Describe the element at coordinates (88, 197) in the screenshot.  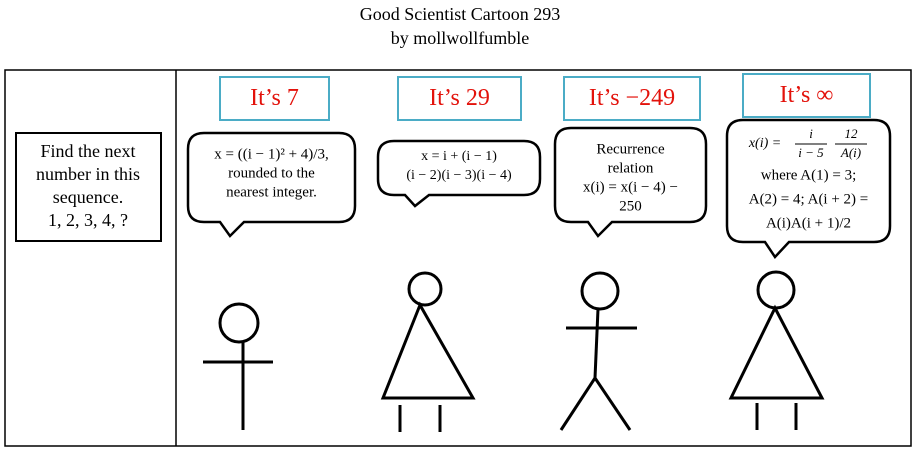
I see `prompt-line: sequence.` at that location.